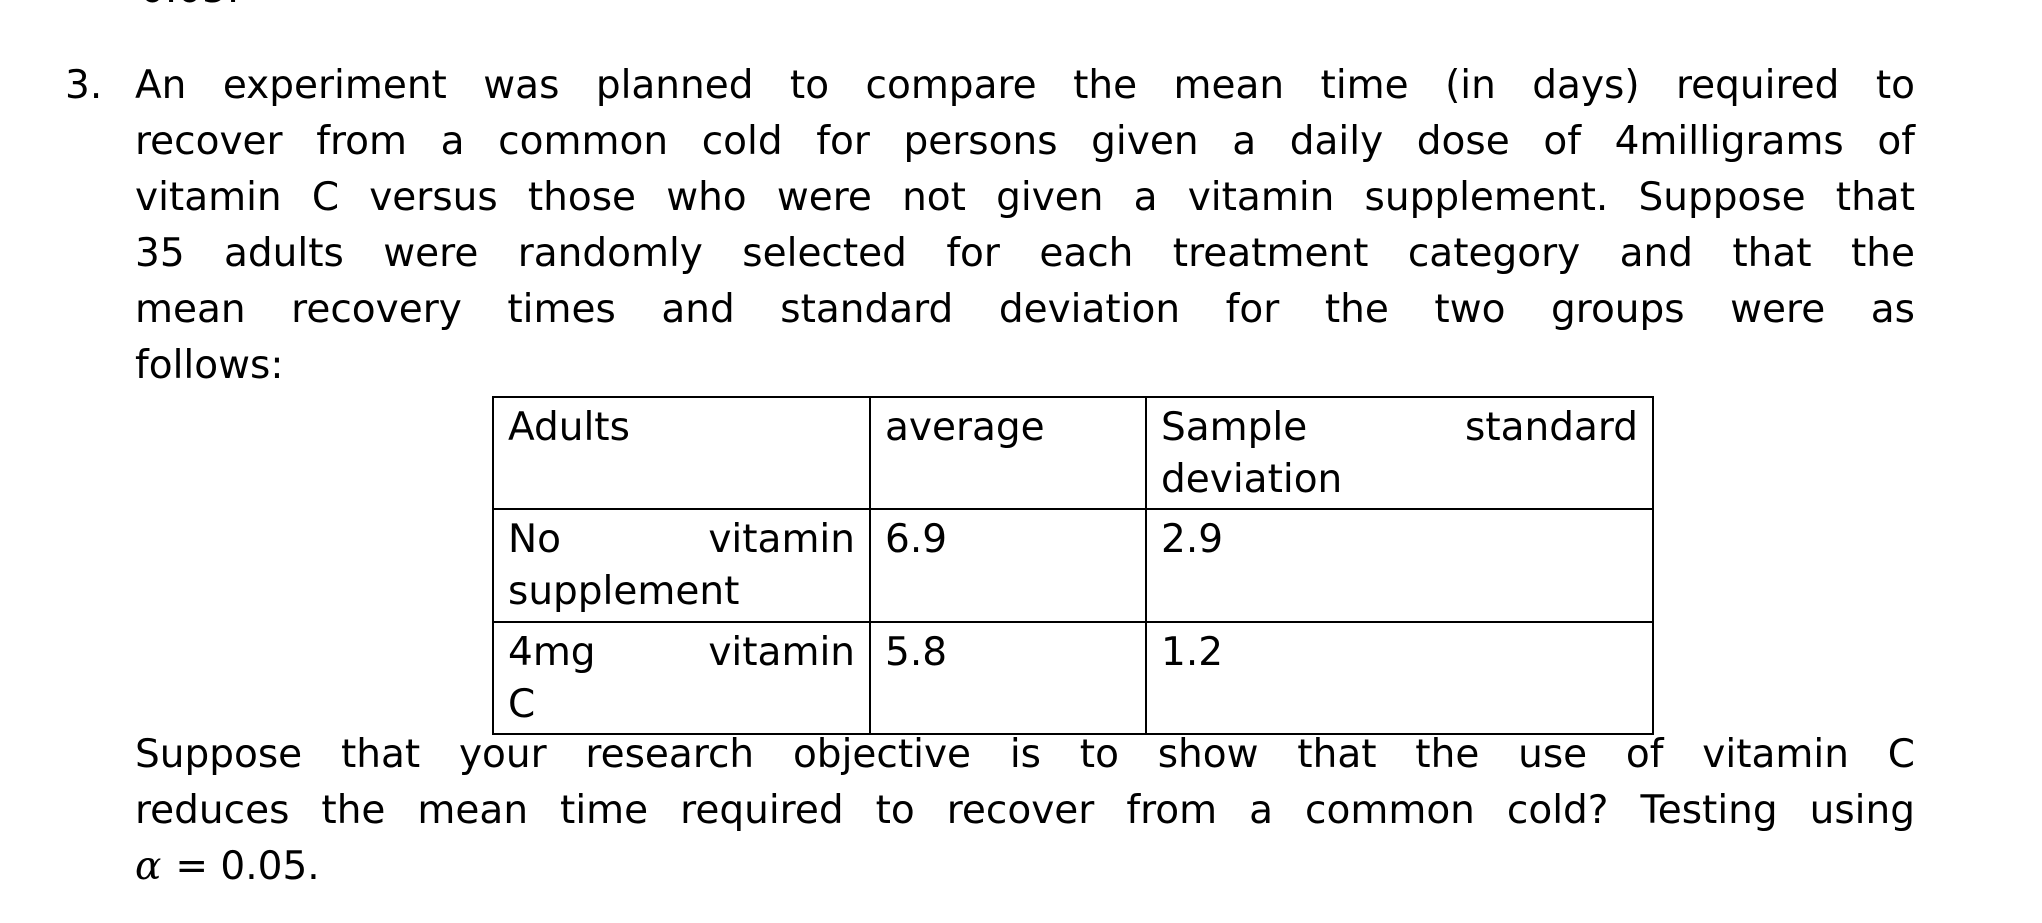 The height and width of the screenshot is (923, 2042). I want to click on row-label-line1: 4mg vitamin, so click(681, 652).